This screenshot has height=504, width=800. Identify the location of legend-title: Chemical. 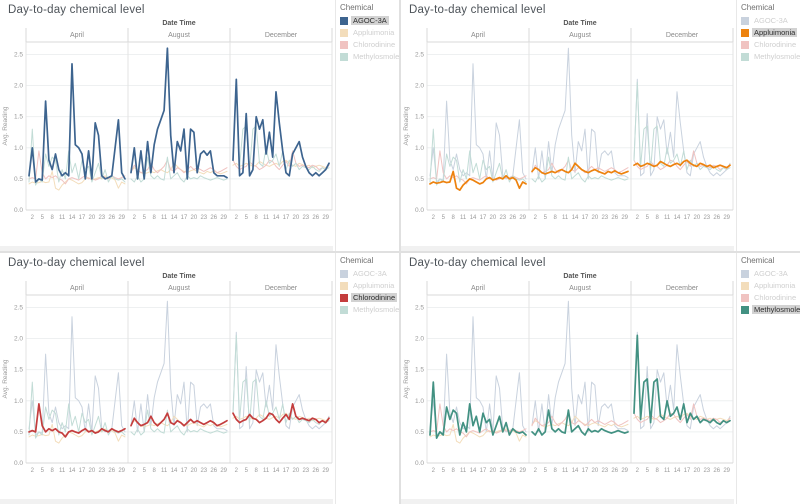
(357, 260).